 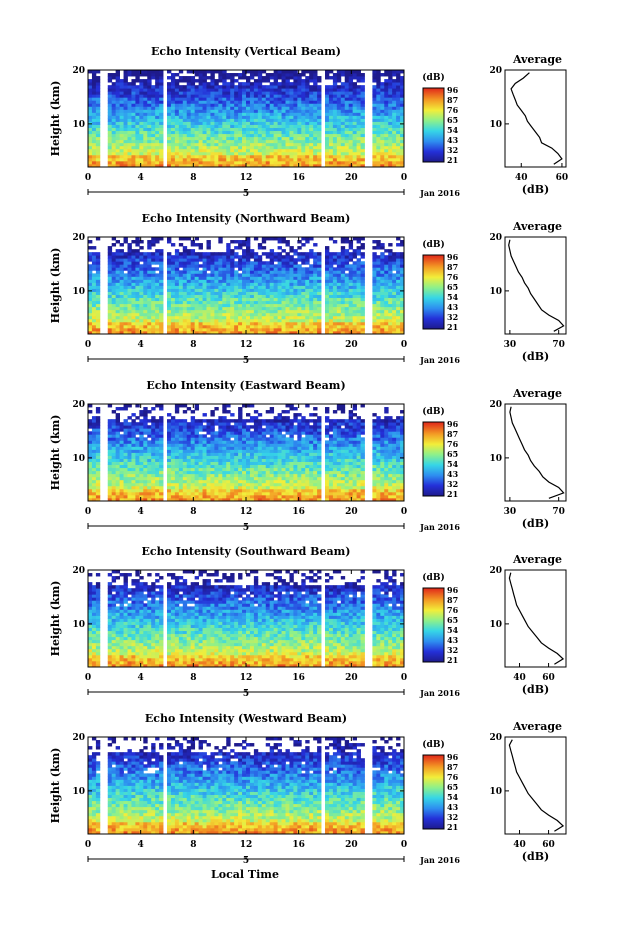 What do you see at coordinates (78, 71) in the screenshot?
I see `y-tick-label: 20` at bounding box center [78, 71].